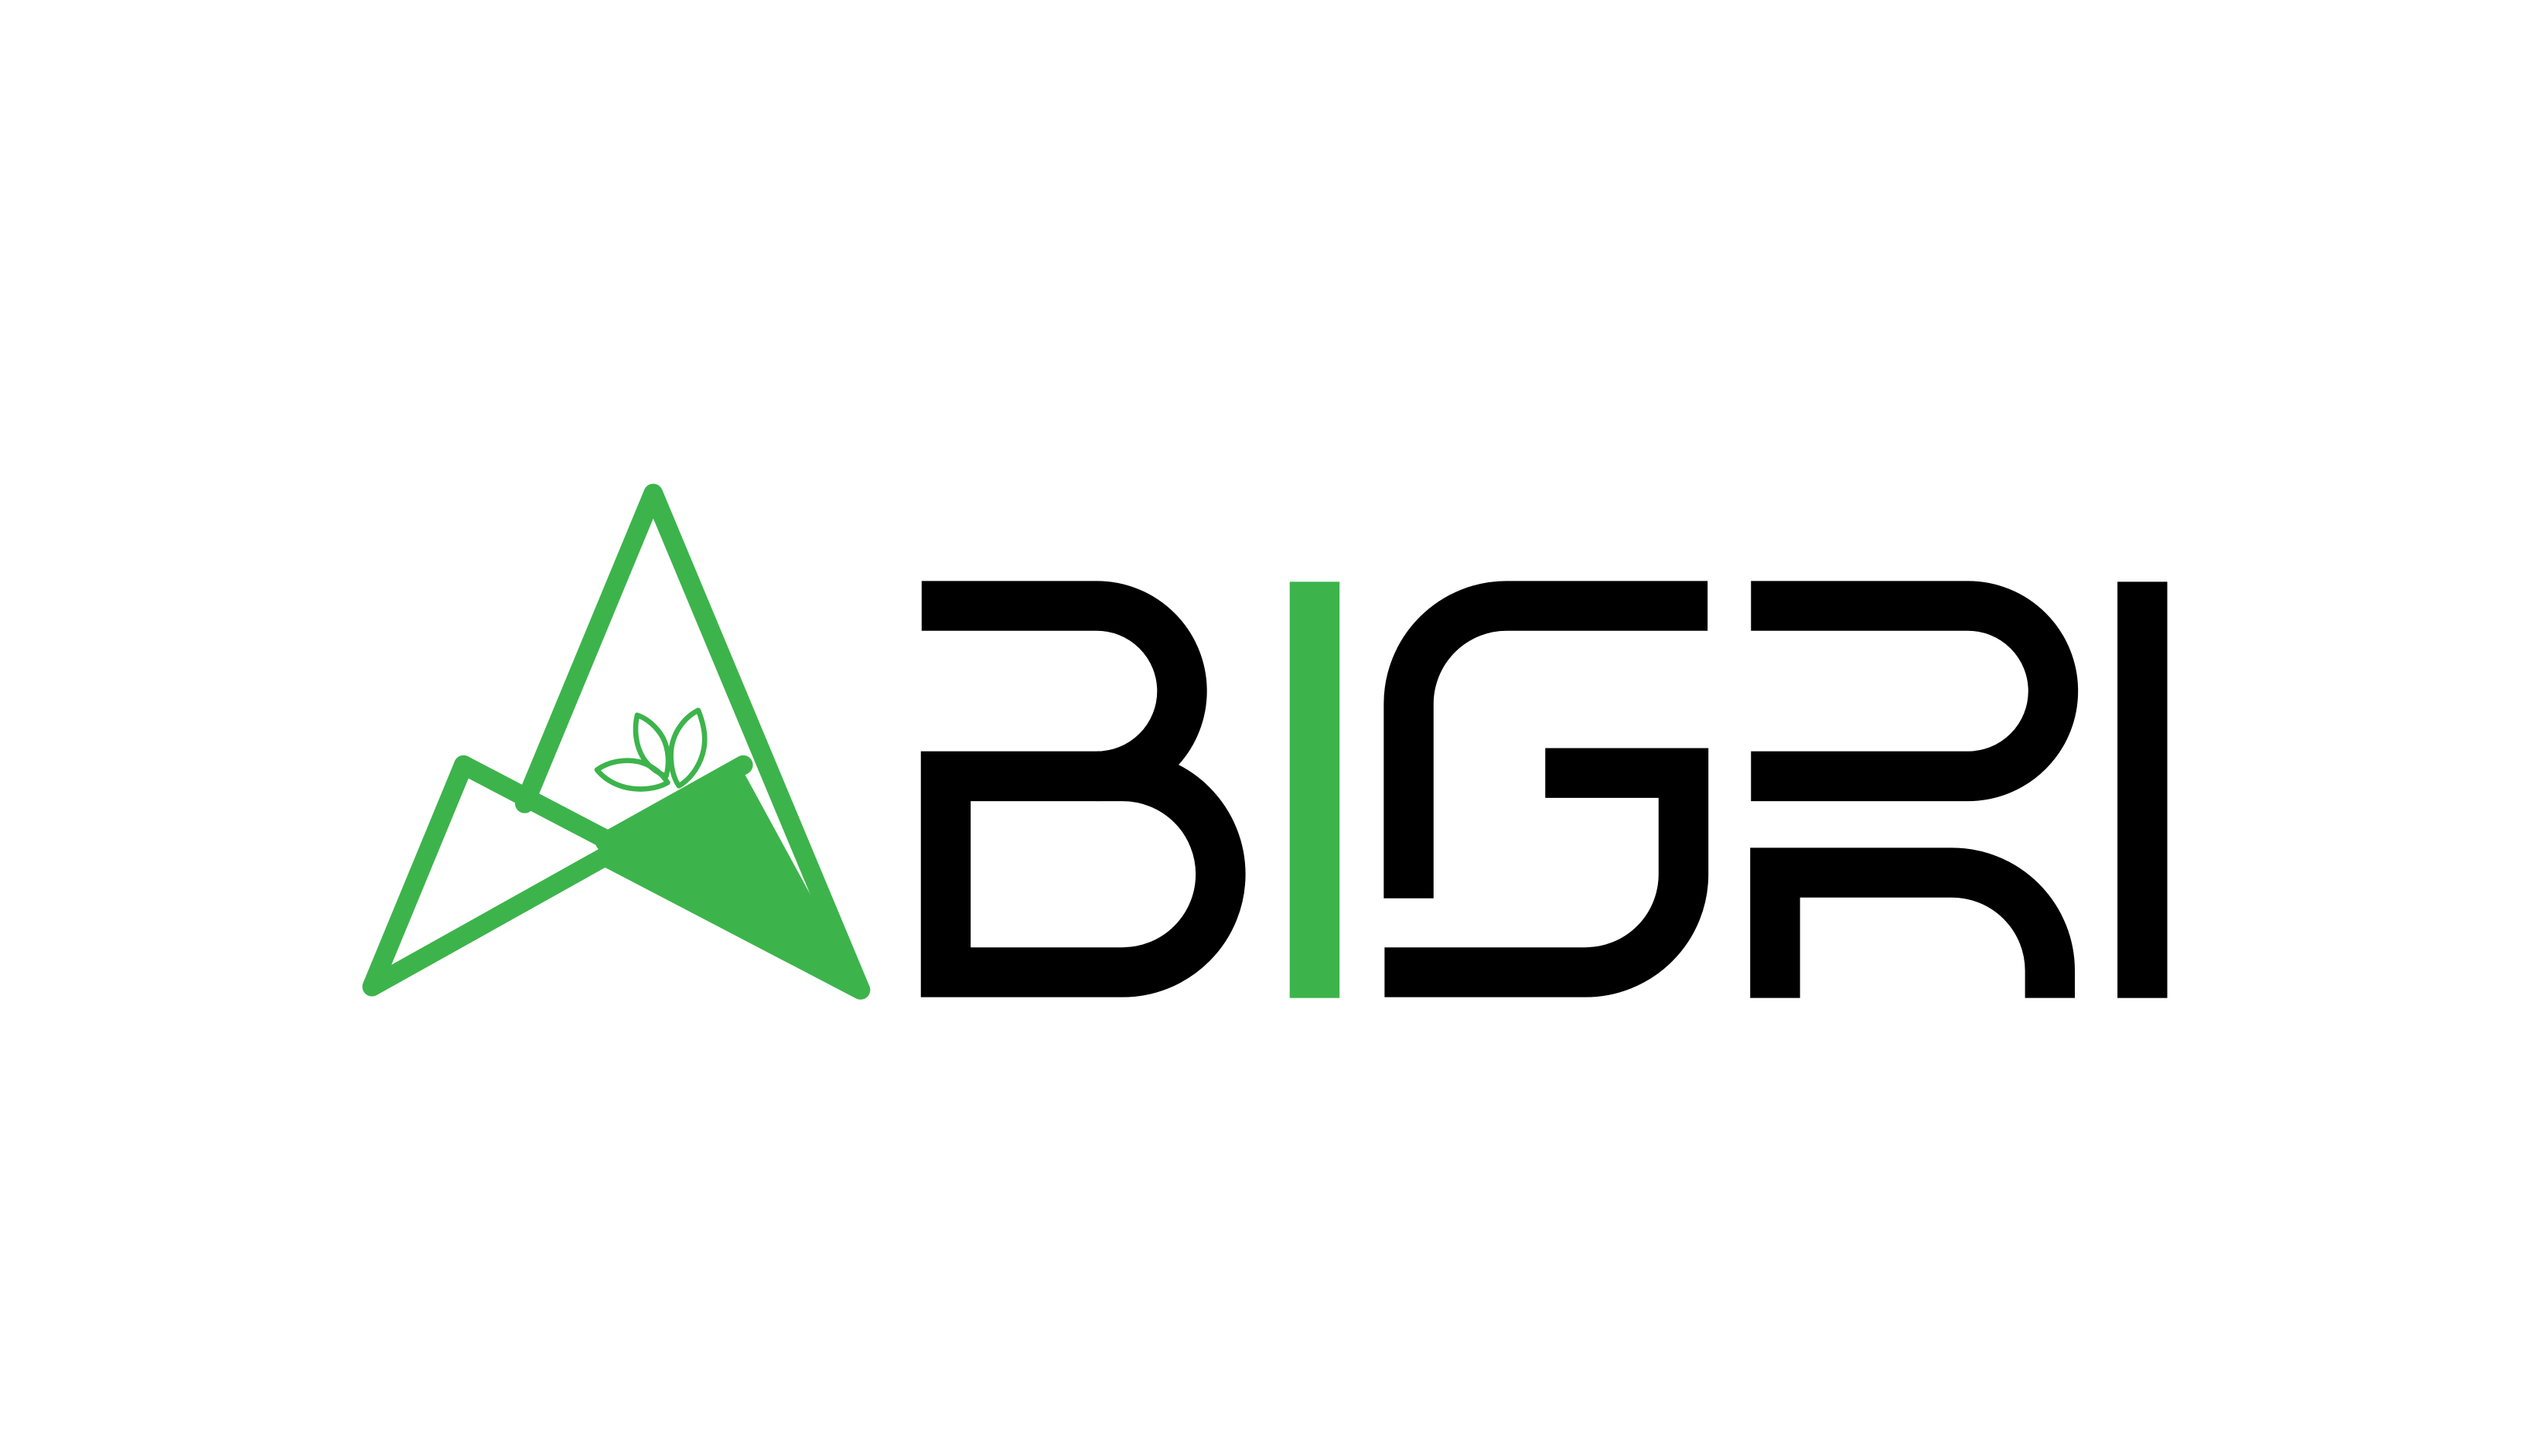  What do you see at coordinates (651, 750) in the screenshot?
I see `sprout-leaves-icon` at bounding box center [651, 750].